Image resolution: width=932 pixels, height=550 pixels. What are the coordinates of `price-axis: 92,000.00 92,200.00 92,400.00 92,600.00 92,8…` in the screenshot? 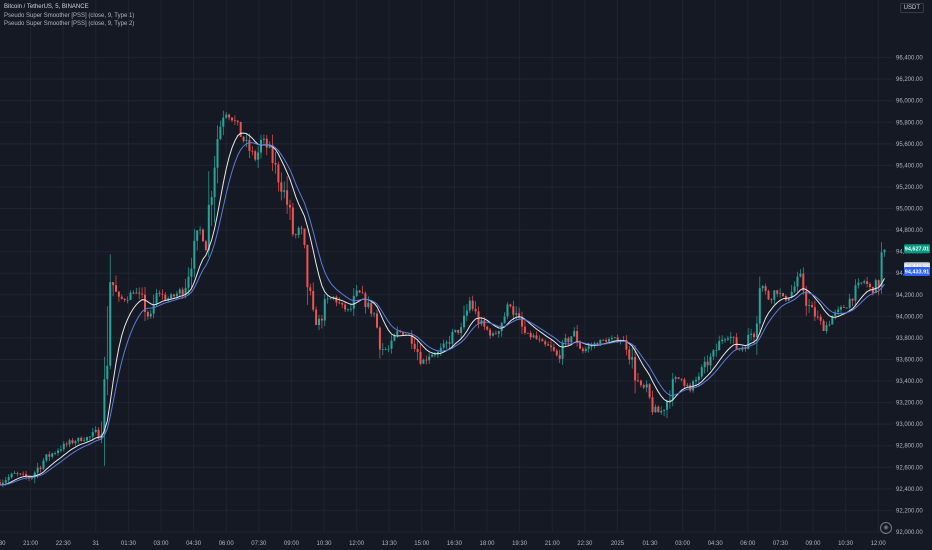 It's located at (909, 296).